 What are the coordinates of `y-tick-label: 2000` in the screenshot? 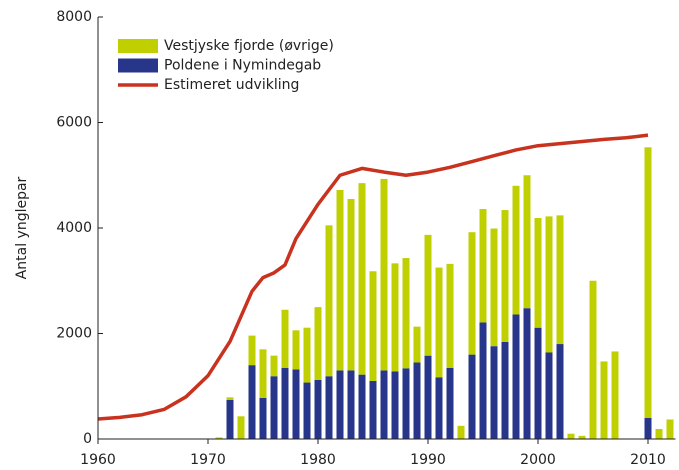 It's located at (74, 334).